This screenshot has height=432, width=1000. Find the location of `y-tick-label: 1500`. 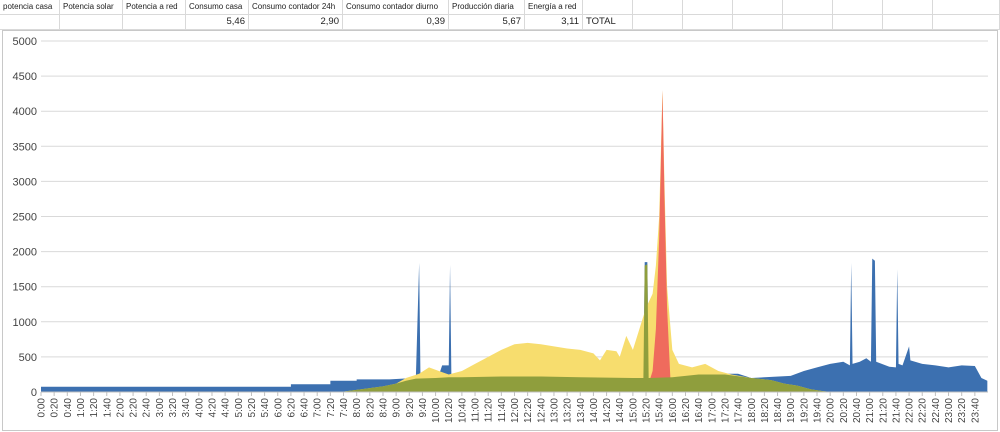

y-tick-label: 1500 is located at coordinates (25, 288).